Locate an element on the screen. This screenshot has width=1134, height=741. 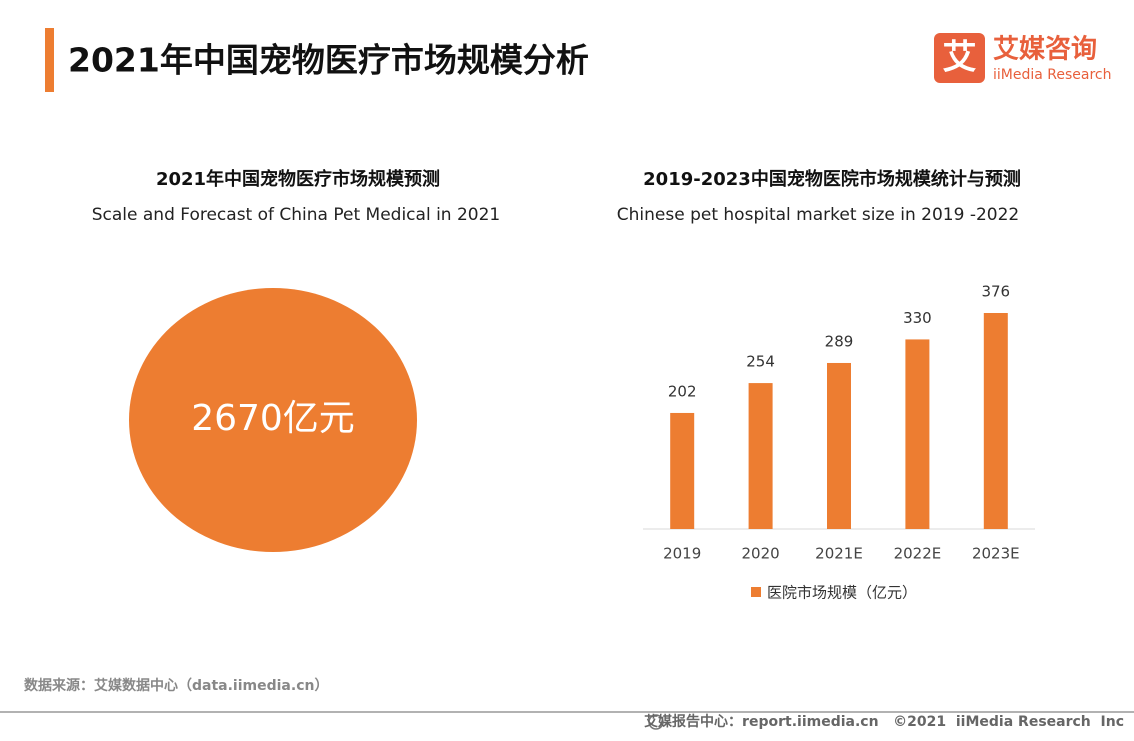
footer-globe is located at coordinates (656, 722).